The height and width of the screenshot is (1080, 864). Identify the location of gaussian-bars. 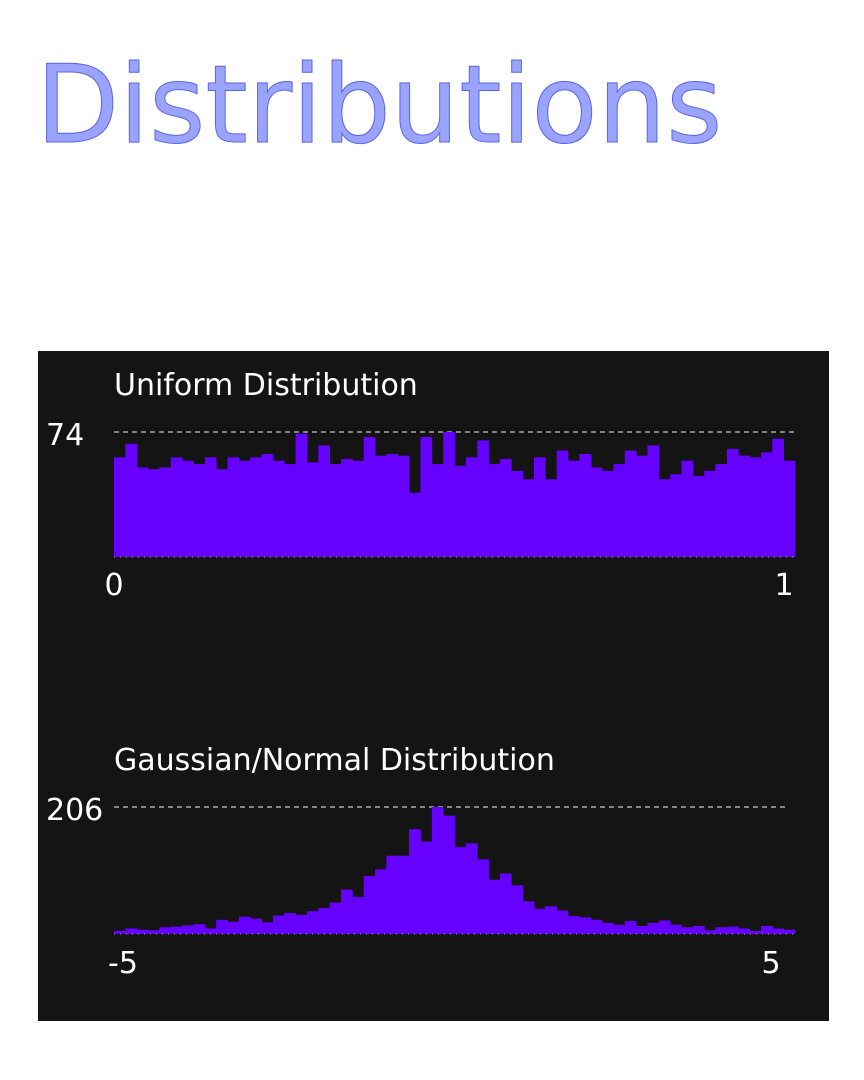
(455, 870).